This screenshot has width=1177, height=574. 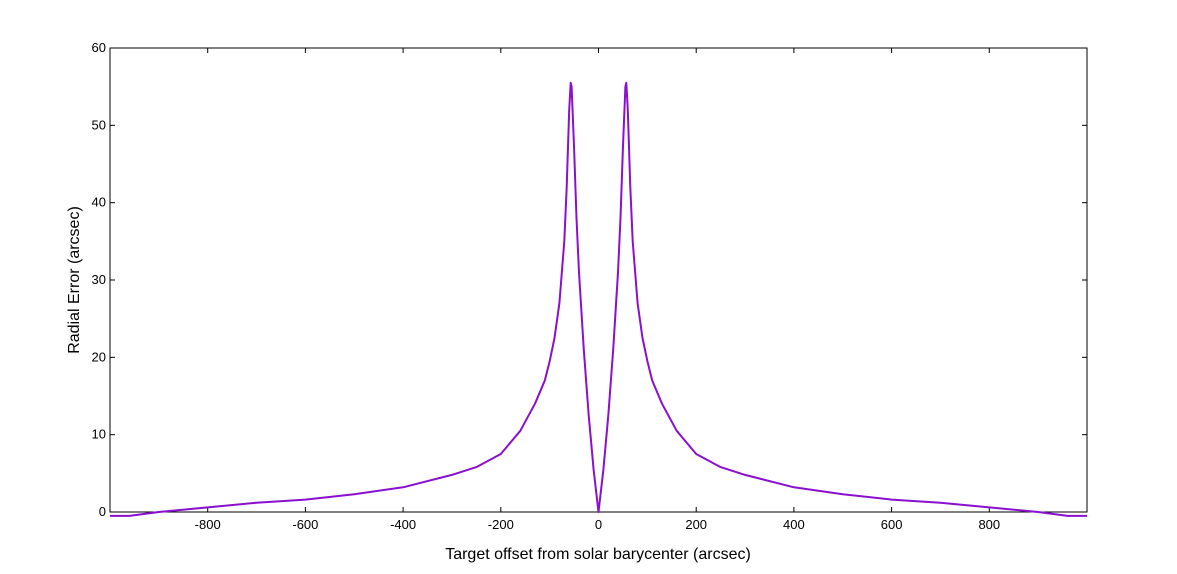 I want to click on x-tick-label: 600, so click(x=892, y=524).